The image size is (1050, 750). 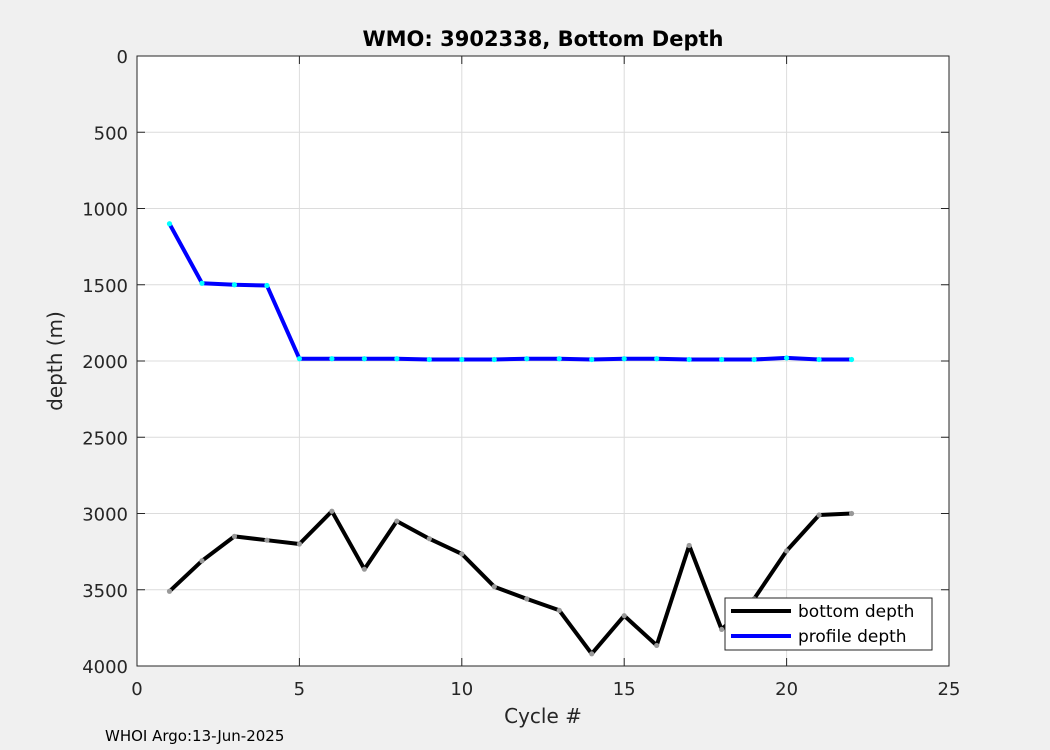 I want to click on y-tick-label: 3500, so click(x=105, y=591).